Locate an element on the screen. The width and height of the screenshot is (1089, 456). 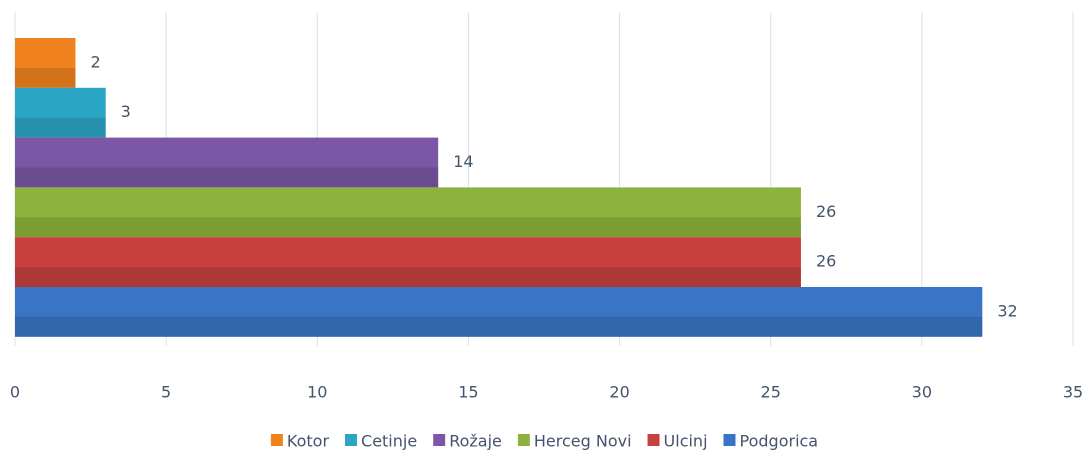
data-label: 32 is located at coordinates (1007, 310).